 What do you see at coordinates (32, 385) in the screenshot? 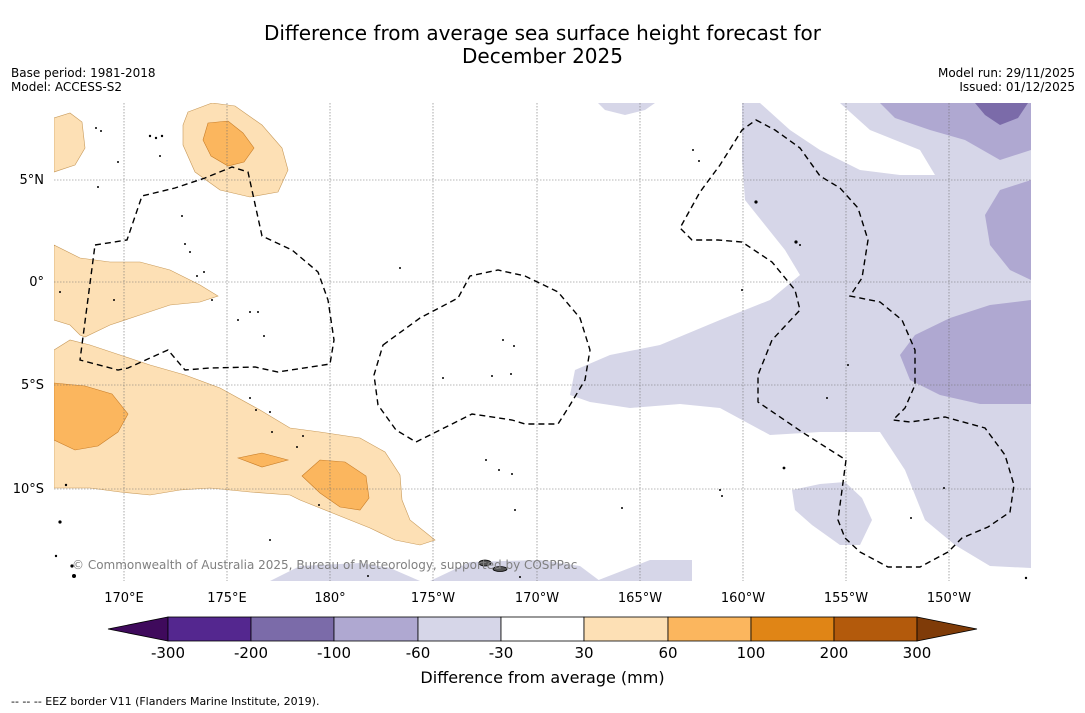
I see `lat-label-5s: 5°S` at bounding box center [32, 385].